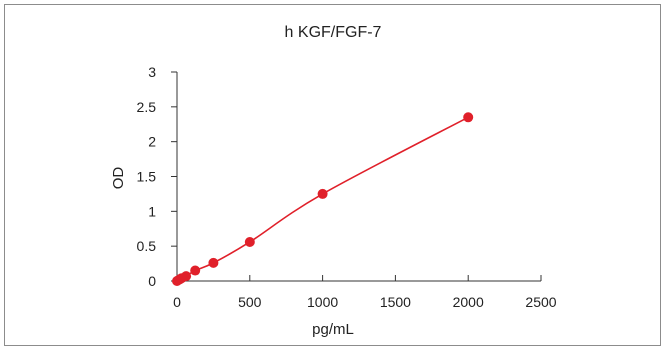 This screenshot has width=667, height=354. What do you see at coordinates (177, 302) in the screenshot?
I see `x-tick-label: 0` at bounding box center [177, 302].